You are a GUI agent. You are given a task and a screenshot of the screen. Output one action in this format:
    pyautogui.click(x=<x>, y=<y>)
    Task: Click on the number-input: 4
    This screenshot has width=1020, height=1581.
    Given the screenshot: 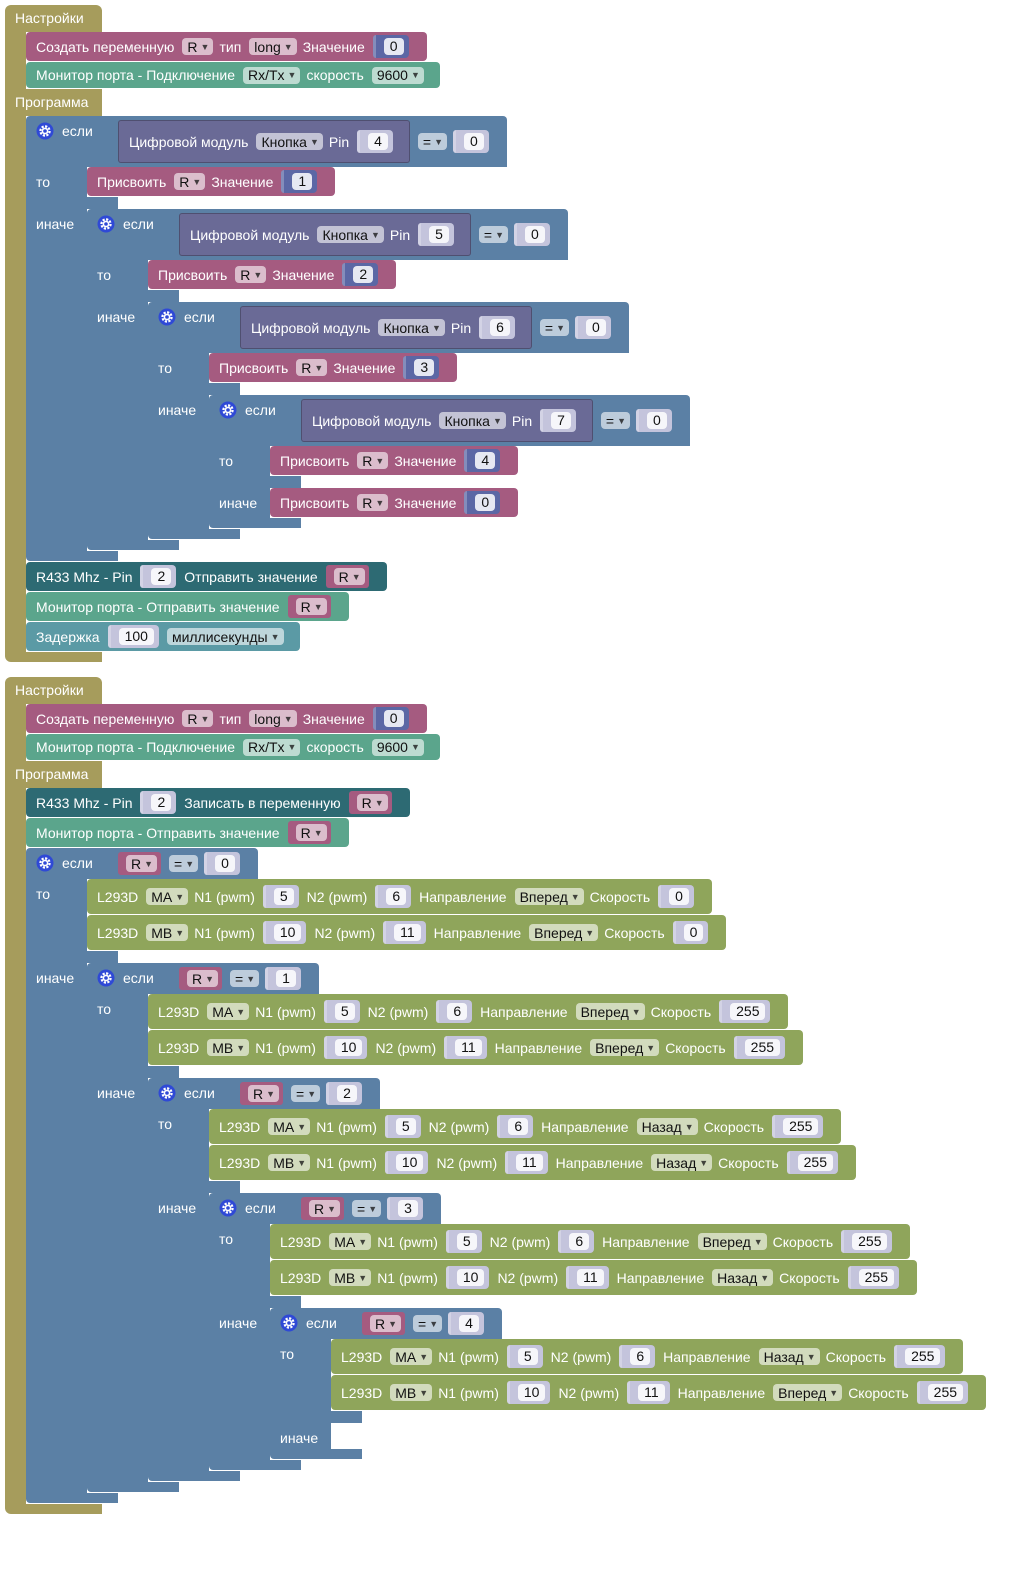 What is the action you would take?
    pyautogui.click(x=482, y=460)
    